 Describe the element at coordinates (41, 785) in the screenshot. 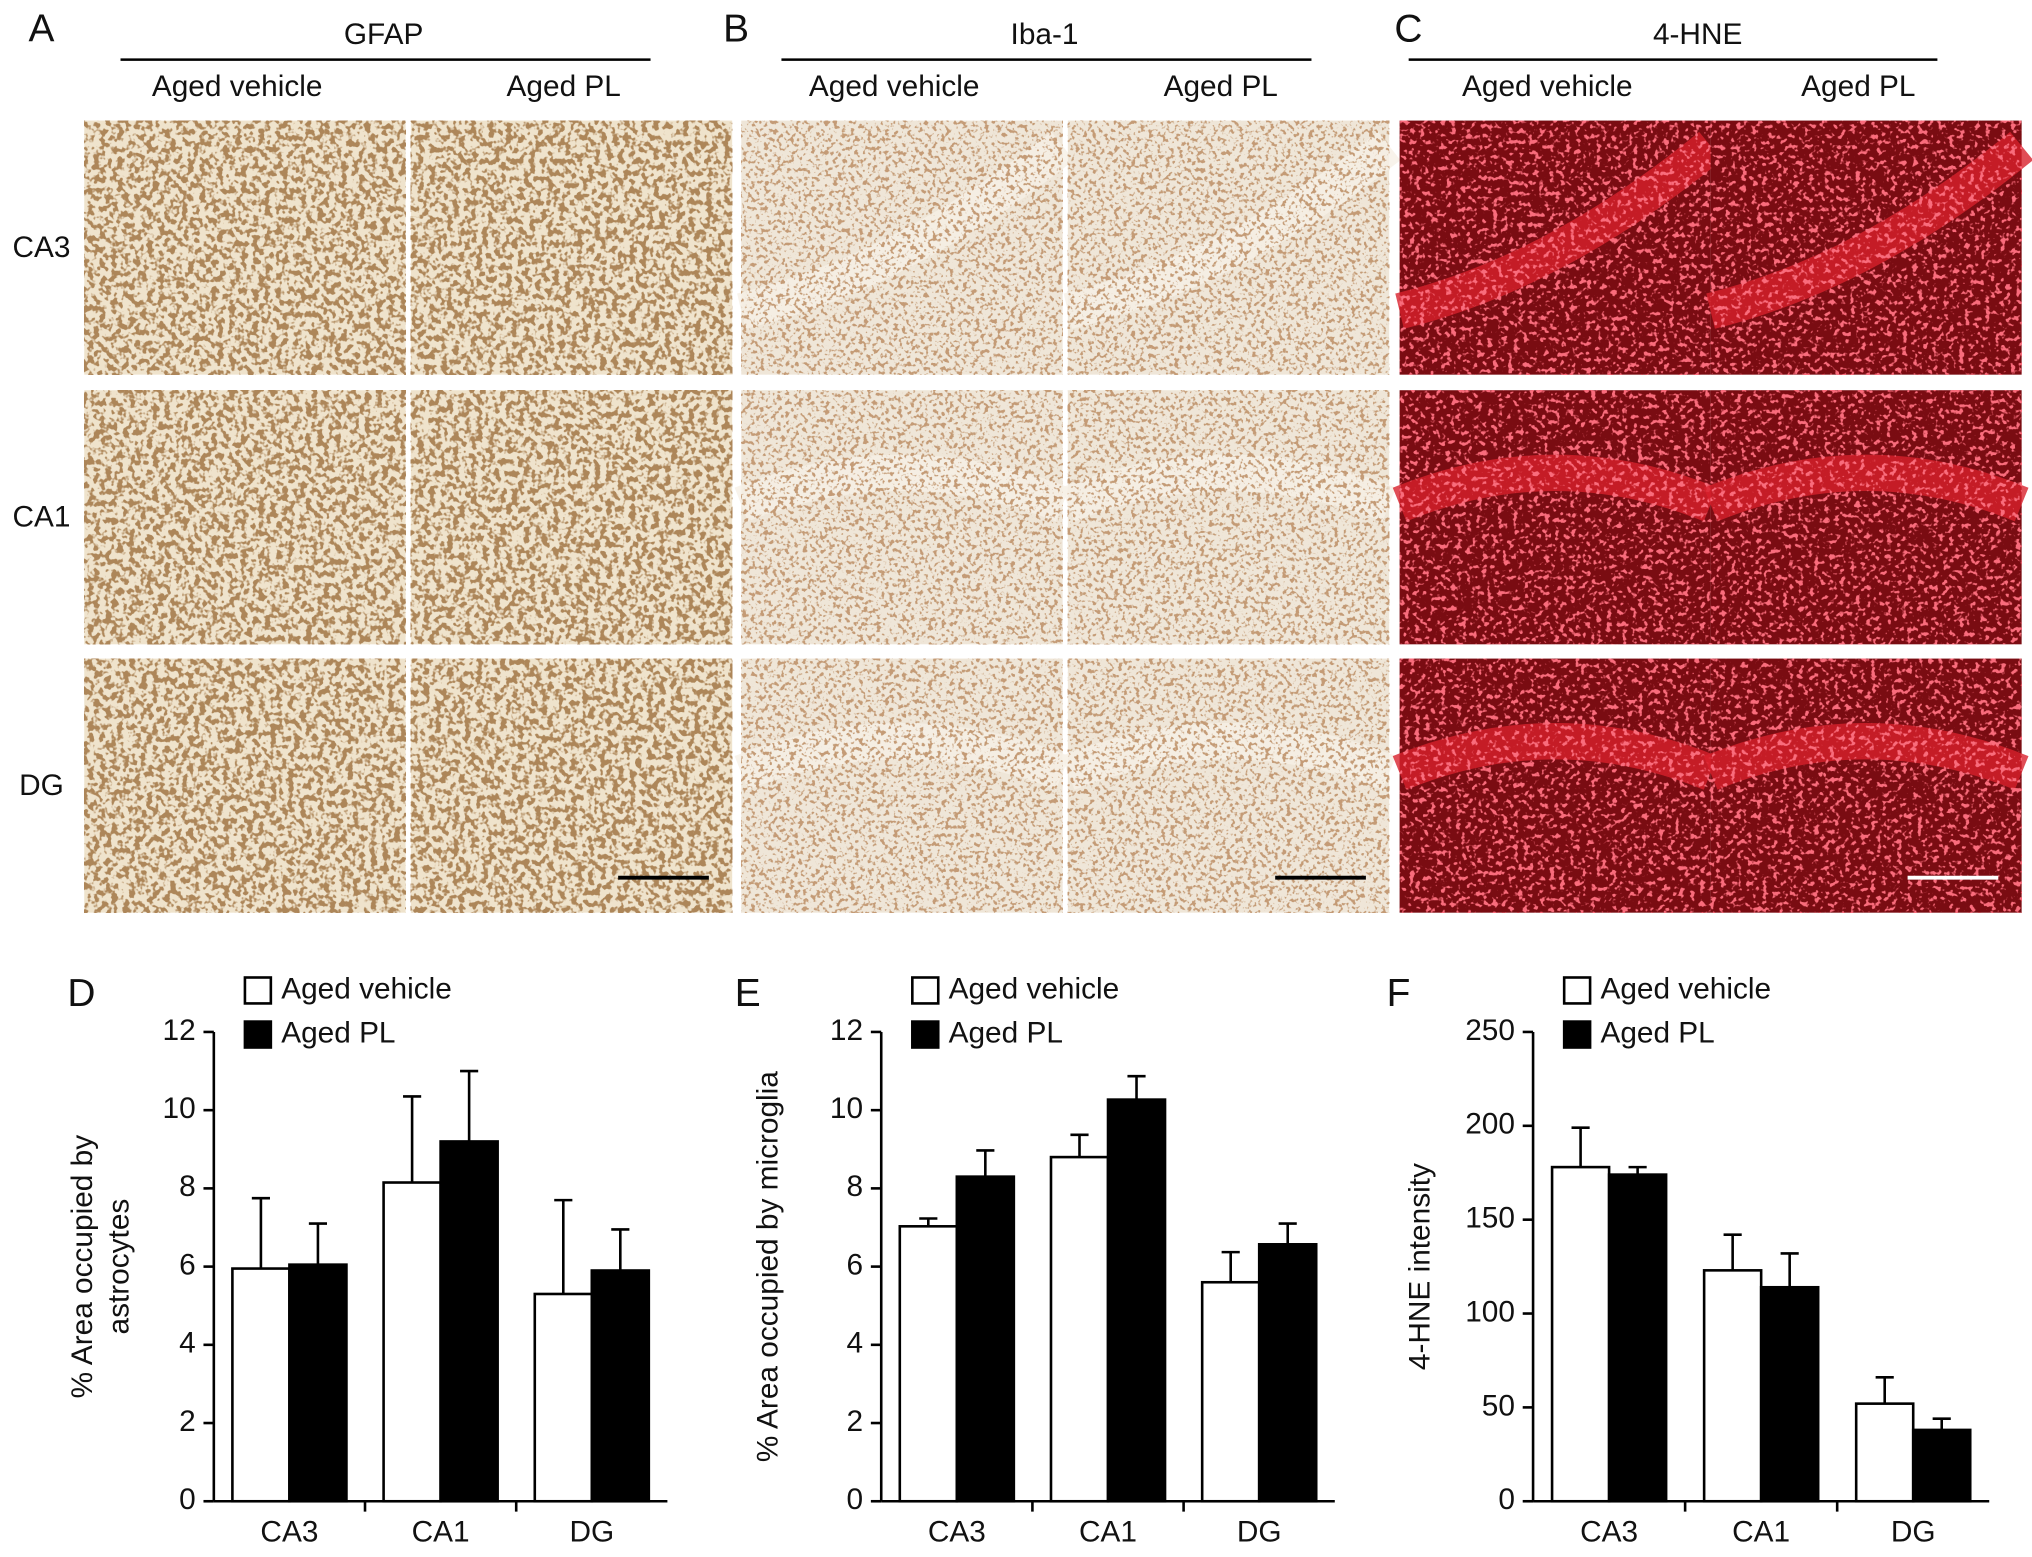

I see `row-label: DG` at that location.